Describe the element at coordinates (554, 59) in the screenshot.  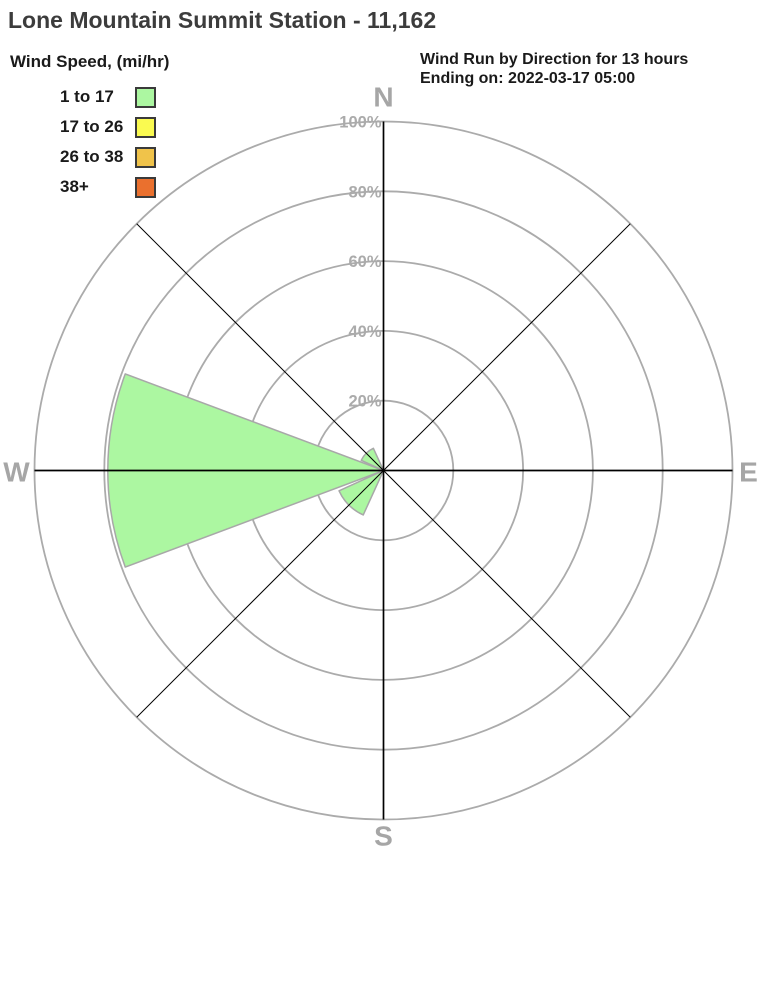
I see `note-line-1: Wind Run by Direction for 13 hours` at that location.